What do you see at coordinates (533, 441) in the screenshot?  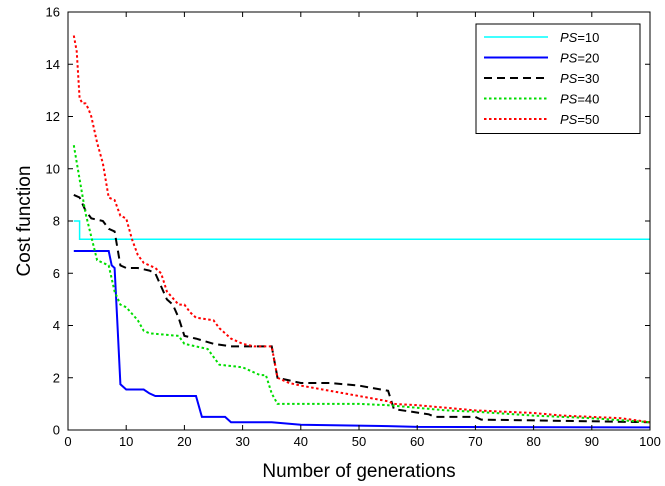 I see `x-tick-label: 80` at bounding box center [533, 441].